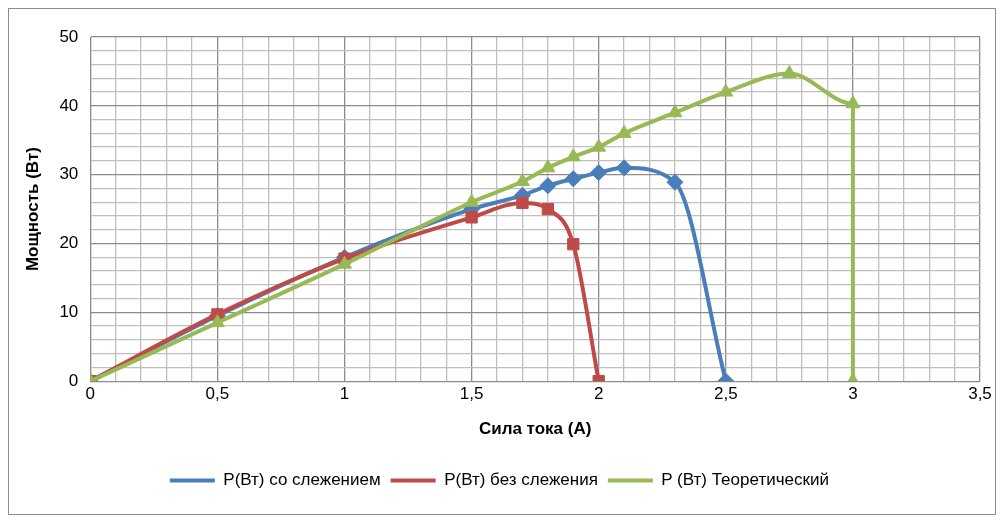  I want to click on legend-label: P(Вт) без слежения, so click(521, 480).